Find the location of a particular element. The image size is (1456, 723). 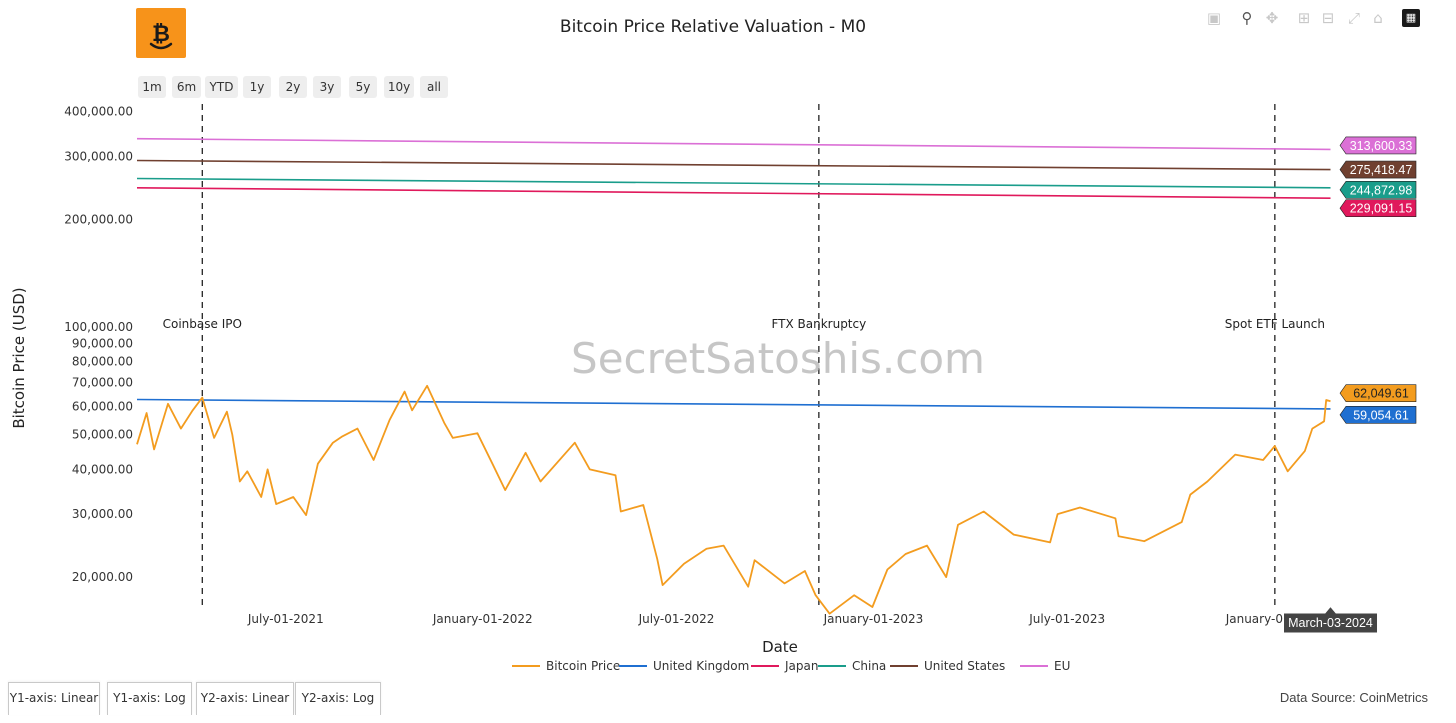

range-button-1m: 1m is located at coordinates (152, 87).